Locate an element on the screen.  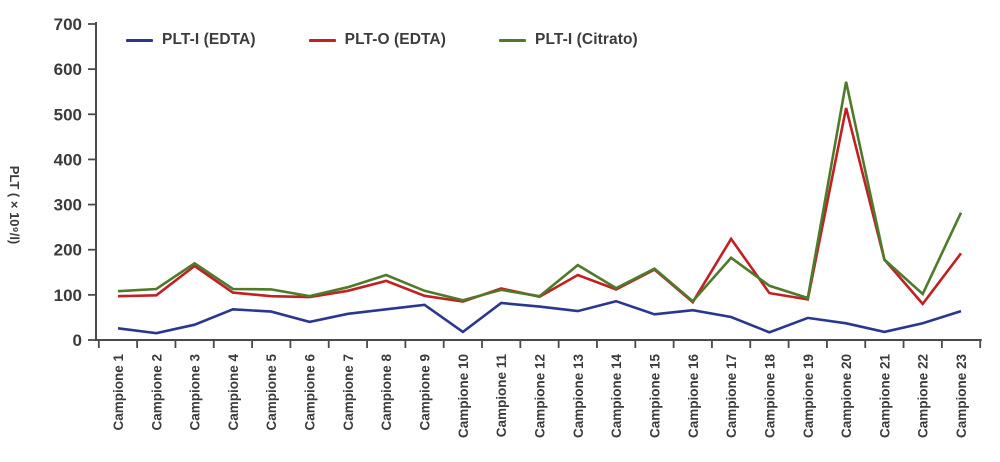
legend-label: PLT-I (EDTA) is located at coordinates (209, 39).